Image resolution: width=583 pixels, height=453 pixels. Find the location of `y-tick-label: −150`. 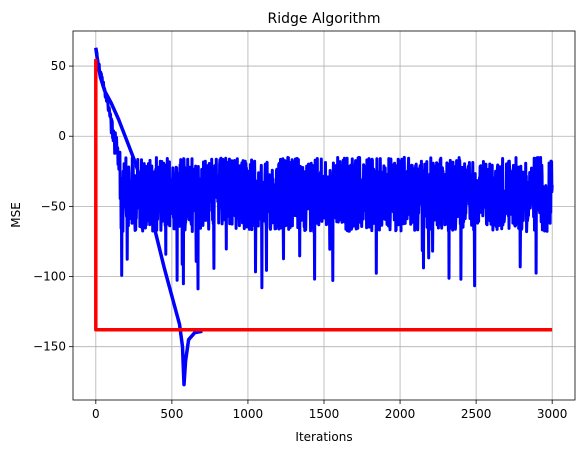

y-tick-label: −150 is located at coordinates (49, 347).